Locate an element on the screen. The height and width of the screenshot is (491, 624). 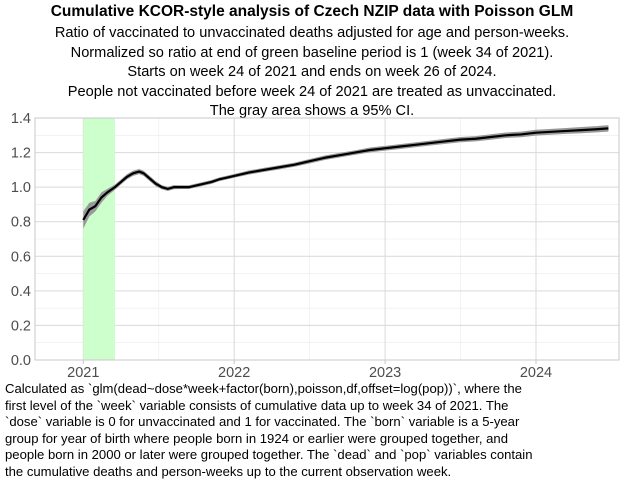
x-tick-label: 2022 is located at coordinates (234, 372).